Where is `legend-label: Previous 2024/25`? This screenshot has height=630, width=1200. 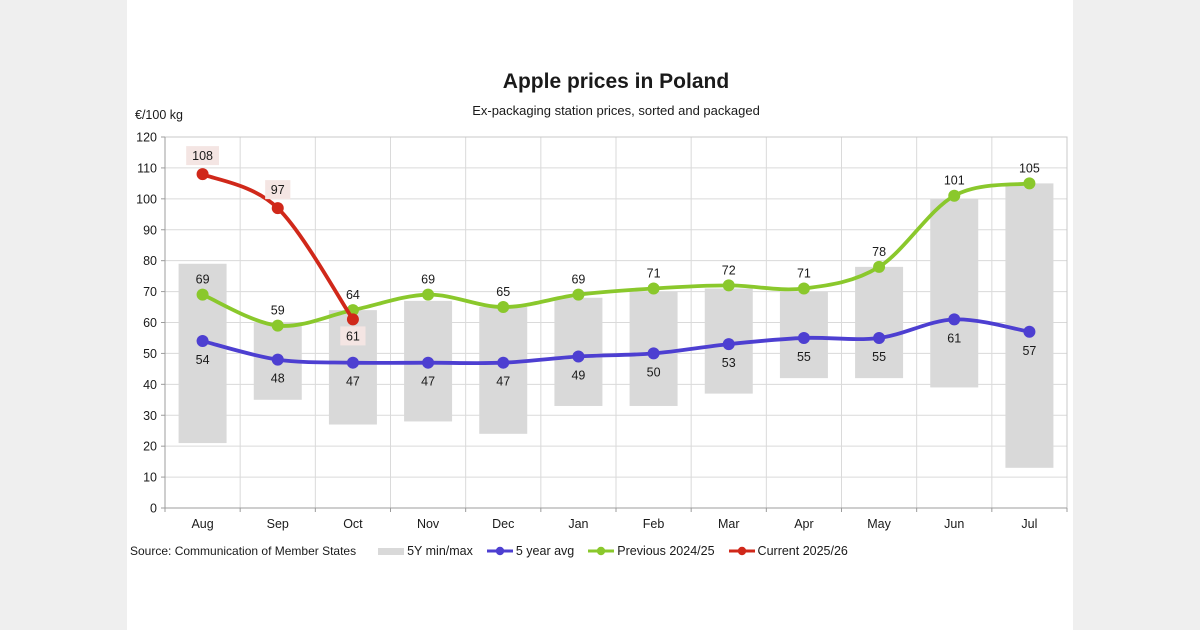 legend-label: Previous 2024/25 is located at coordinates (666, 551).